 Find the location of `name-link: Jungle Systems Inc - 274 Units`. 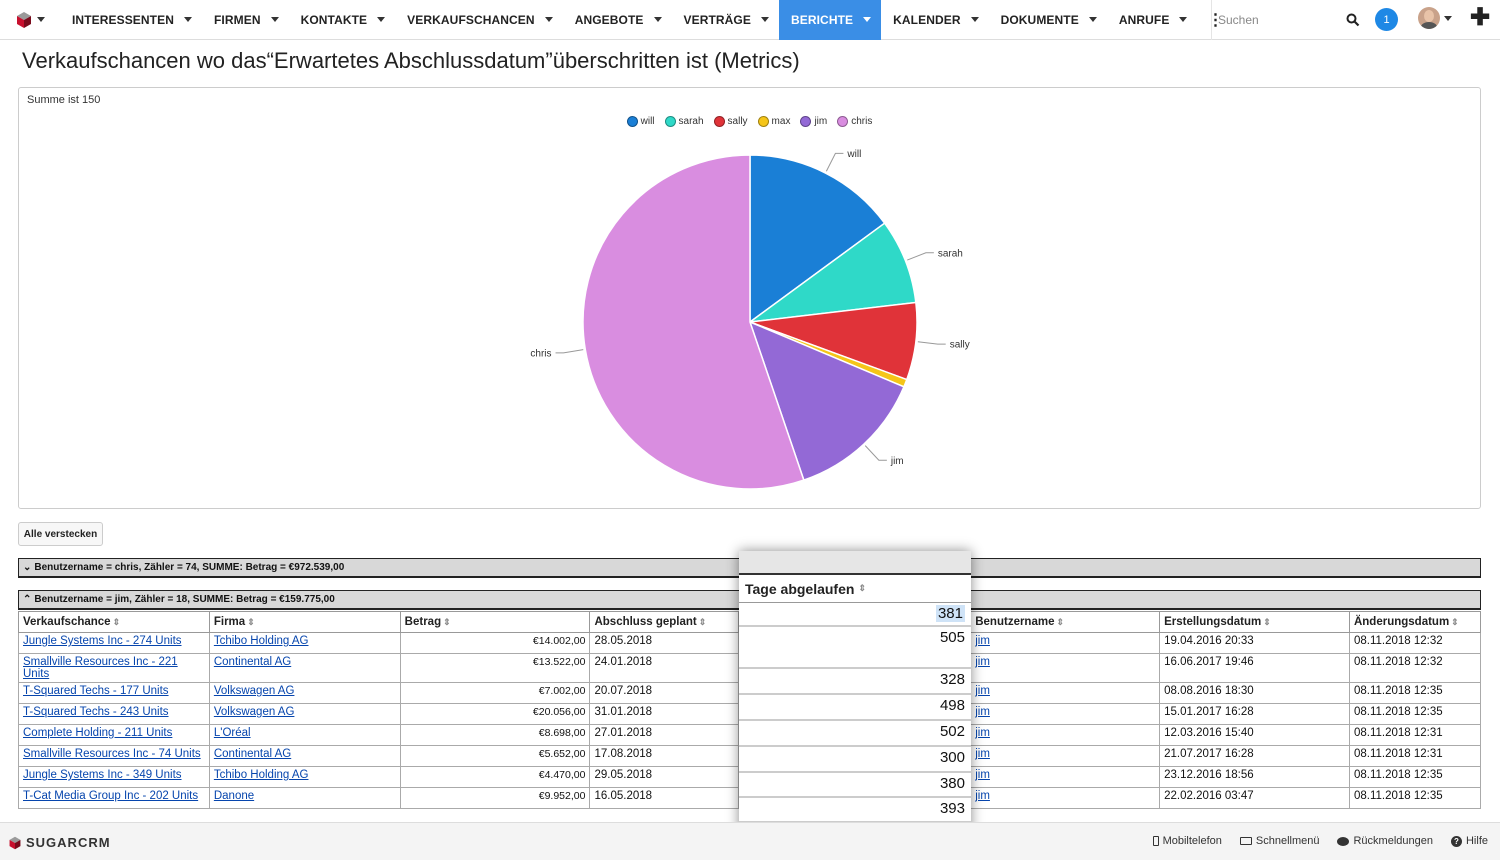

name-link: Jungle Systems Inc - 274 Units is located at coordinates (102, 641).